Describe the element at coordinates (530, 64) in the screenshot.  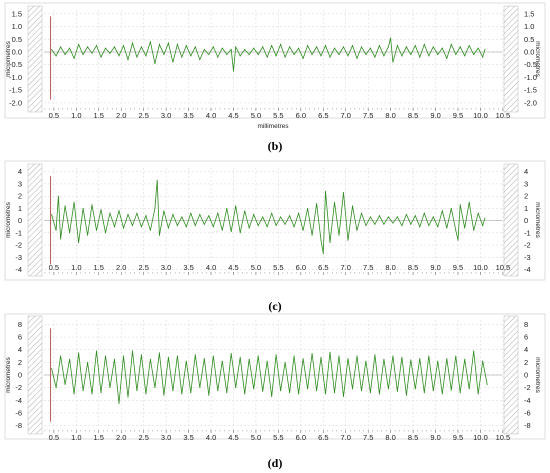
I see `y-tick-label-right: -0.5` at that location.